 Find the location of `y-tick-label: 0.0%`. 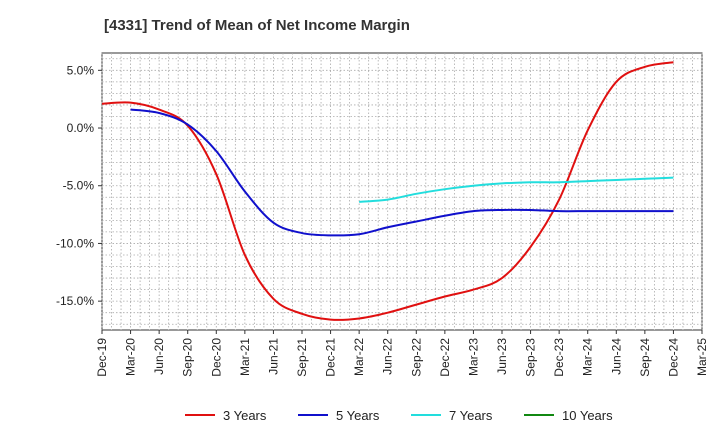

y-tick-label: 0.0% is located at coordinates (81, 128).